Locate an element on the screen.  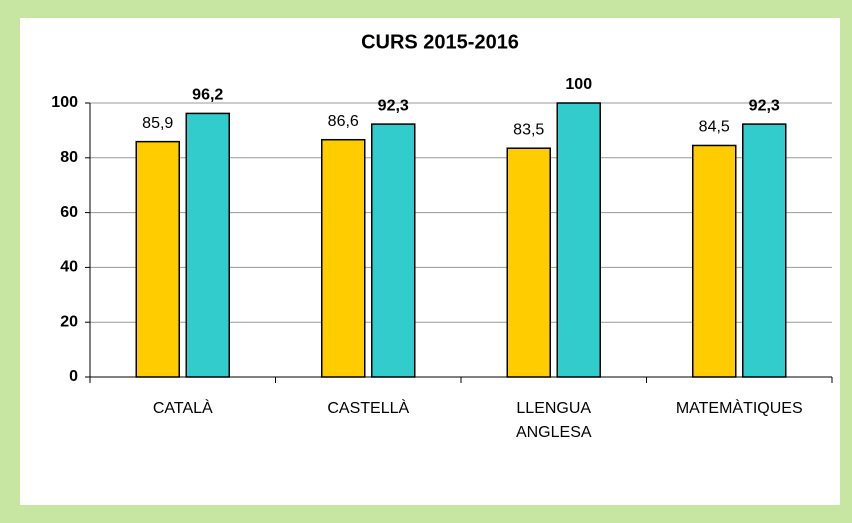
x-tick-label: CATALÀ is located at coordinates (182, 408).